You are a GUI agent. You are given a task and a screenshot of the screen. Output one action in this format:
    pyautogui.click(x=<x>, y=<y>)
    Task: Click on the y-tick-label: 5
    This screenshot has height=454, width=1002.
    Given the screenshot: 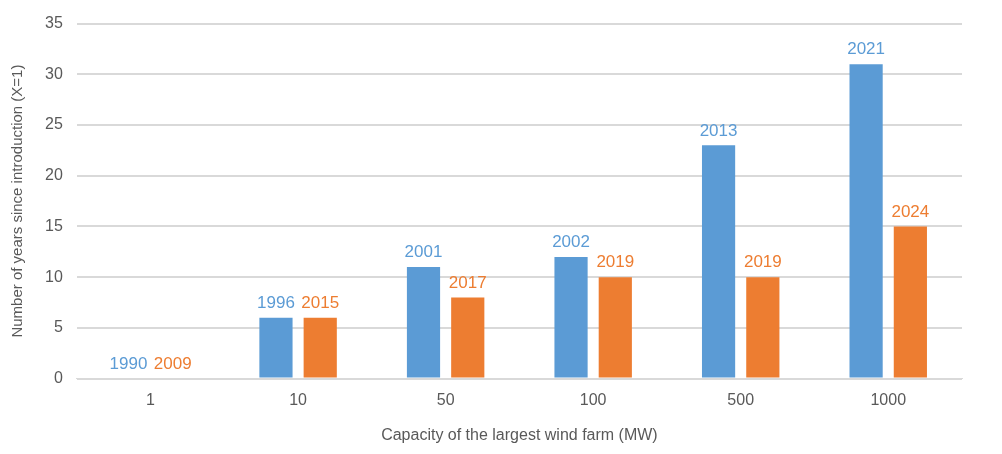 What is the action you would take?
    pyautogui.click(x=58, y=327)
    